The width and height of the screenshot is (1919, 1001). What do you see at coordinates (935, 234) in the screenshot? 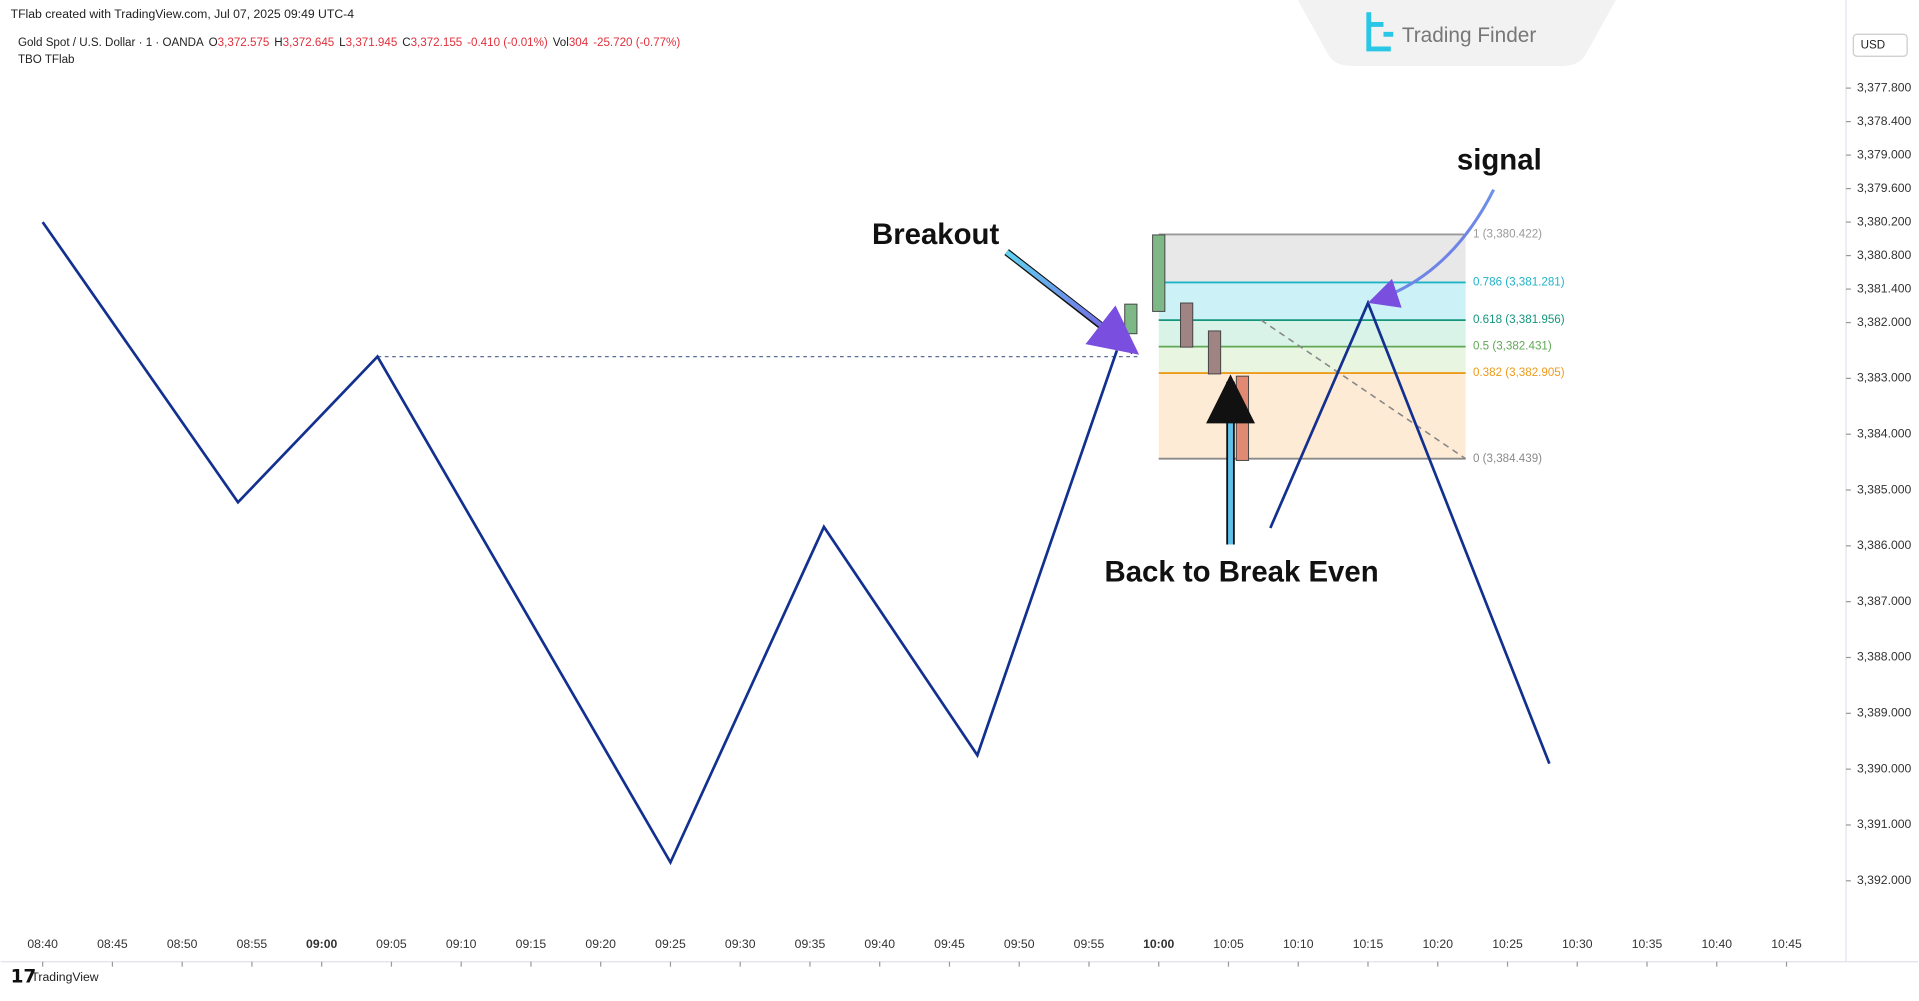
I see `breakout-label: Breakout` at bounding box center [935, 234].